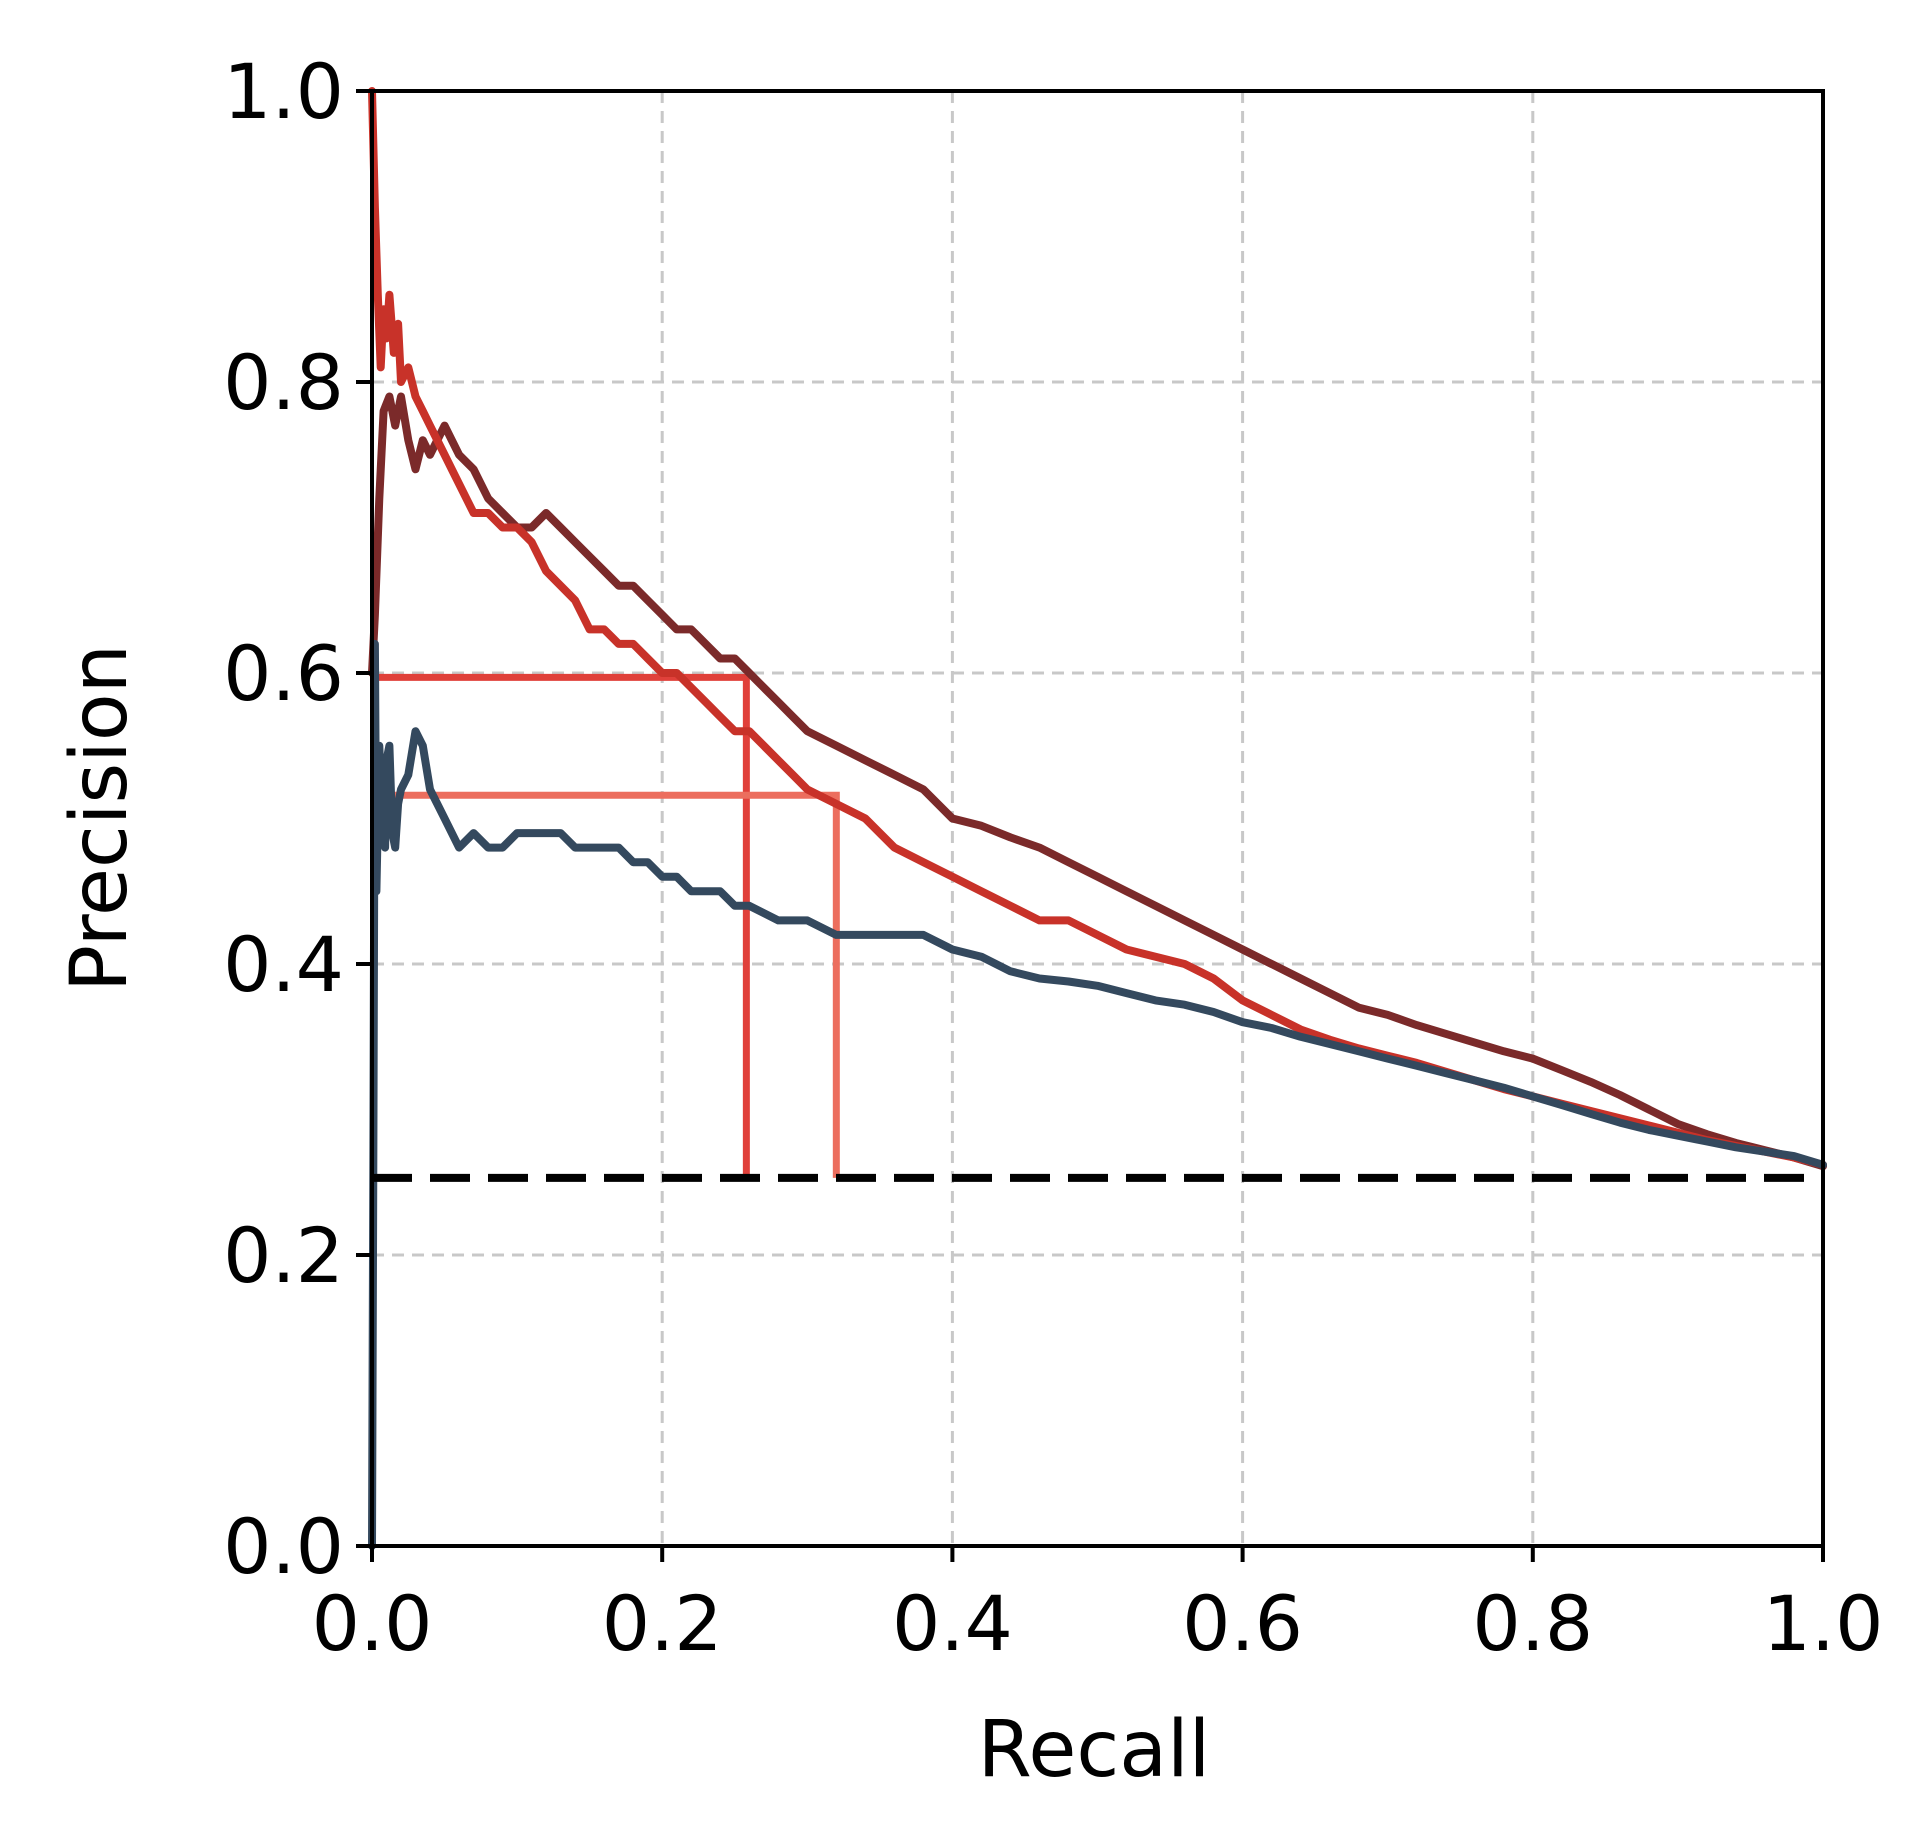 This screenshot has height=1840, width=1926. I want to click on y-tick-label: 0.8, so click(283, 382).